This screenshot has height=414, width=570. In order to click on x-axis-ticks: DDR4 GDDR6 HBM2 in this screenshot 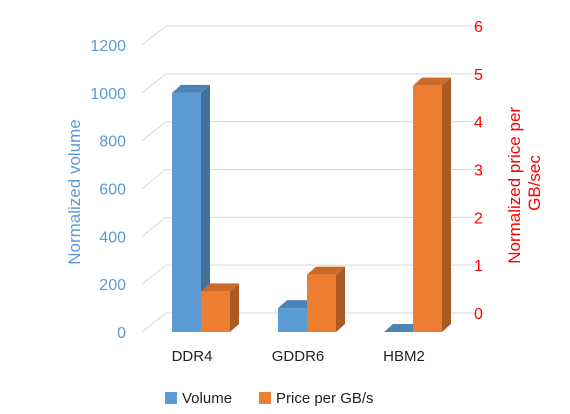, I will do `click(298, 356)`.